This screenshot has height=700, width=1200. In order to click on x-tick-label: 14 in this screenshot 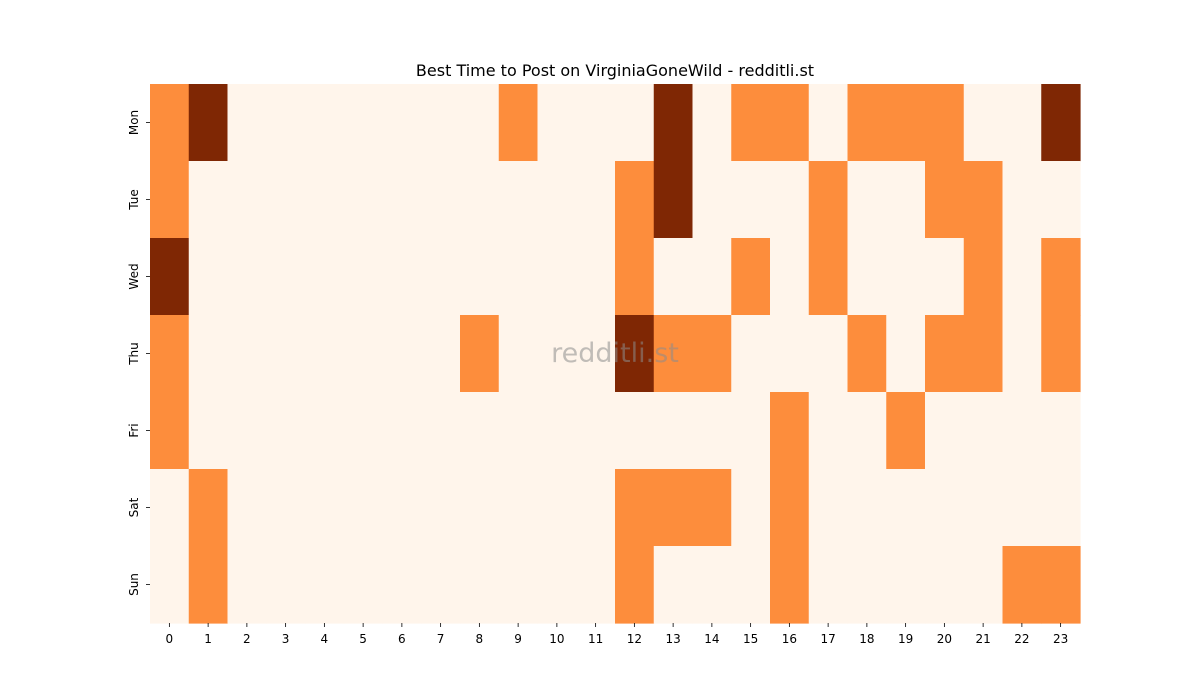, I will do `click(711, 639)`.